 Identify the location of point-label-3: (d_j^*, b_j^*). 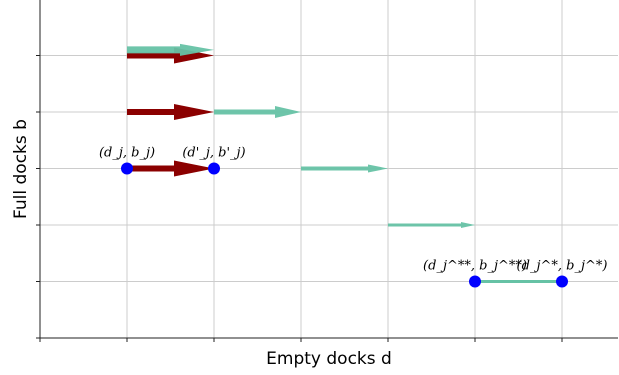
(562, 266).